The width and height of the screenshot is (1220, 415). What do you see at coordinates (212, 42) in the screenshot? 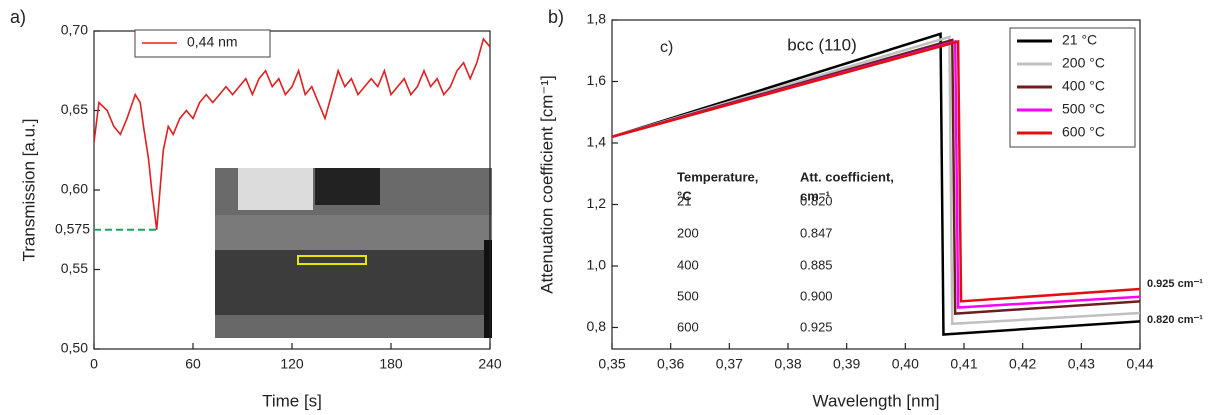
I see `legend-label: 0,44 nm` at bounding box center [212, 42].